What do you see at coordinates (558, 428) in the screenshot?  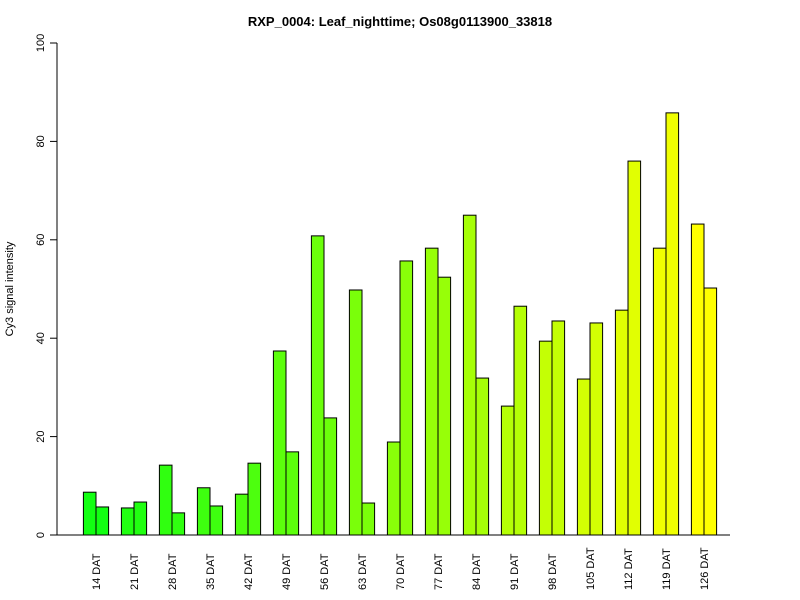 I see `bar-98-dat-rep2` at bounding box center [558, 428].